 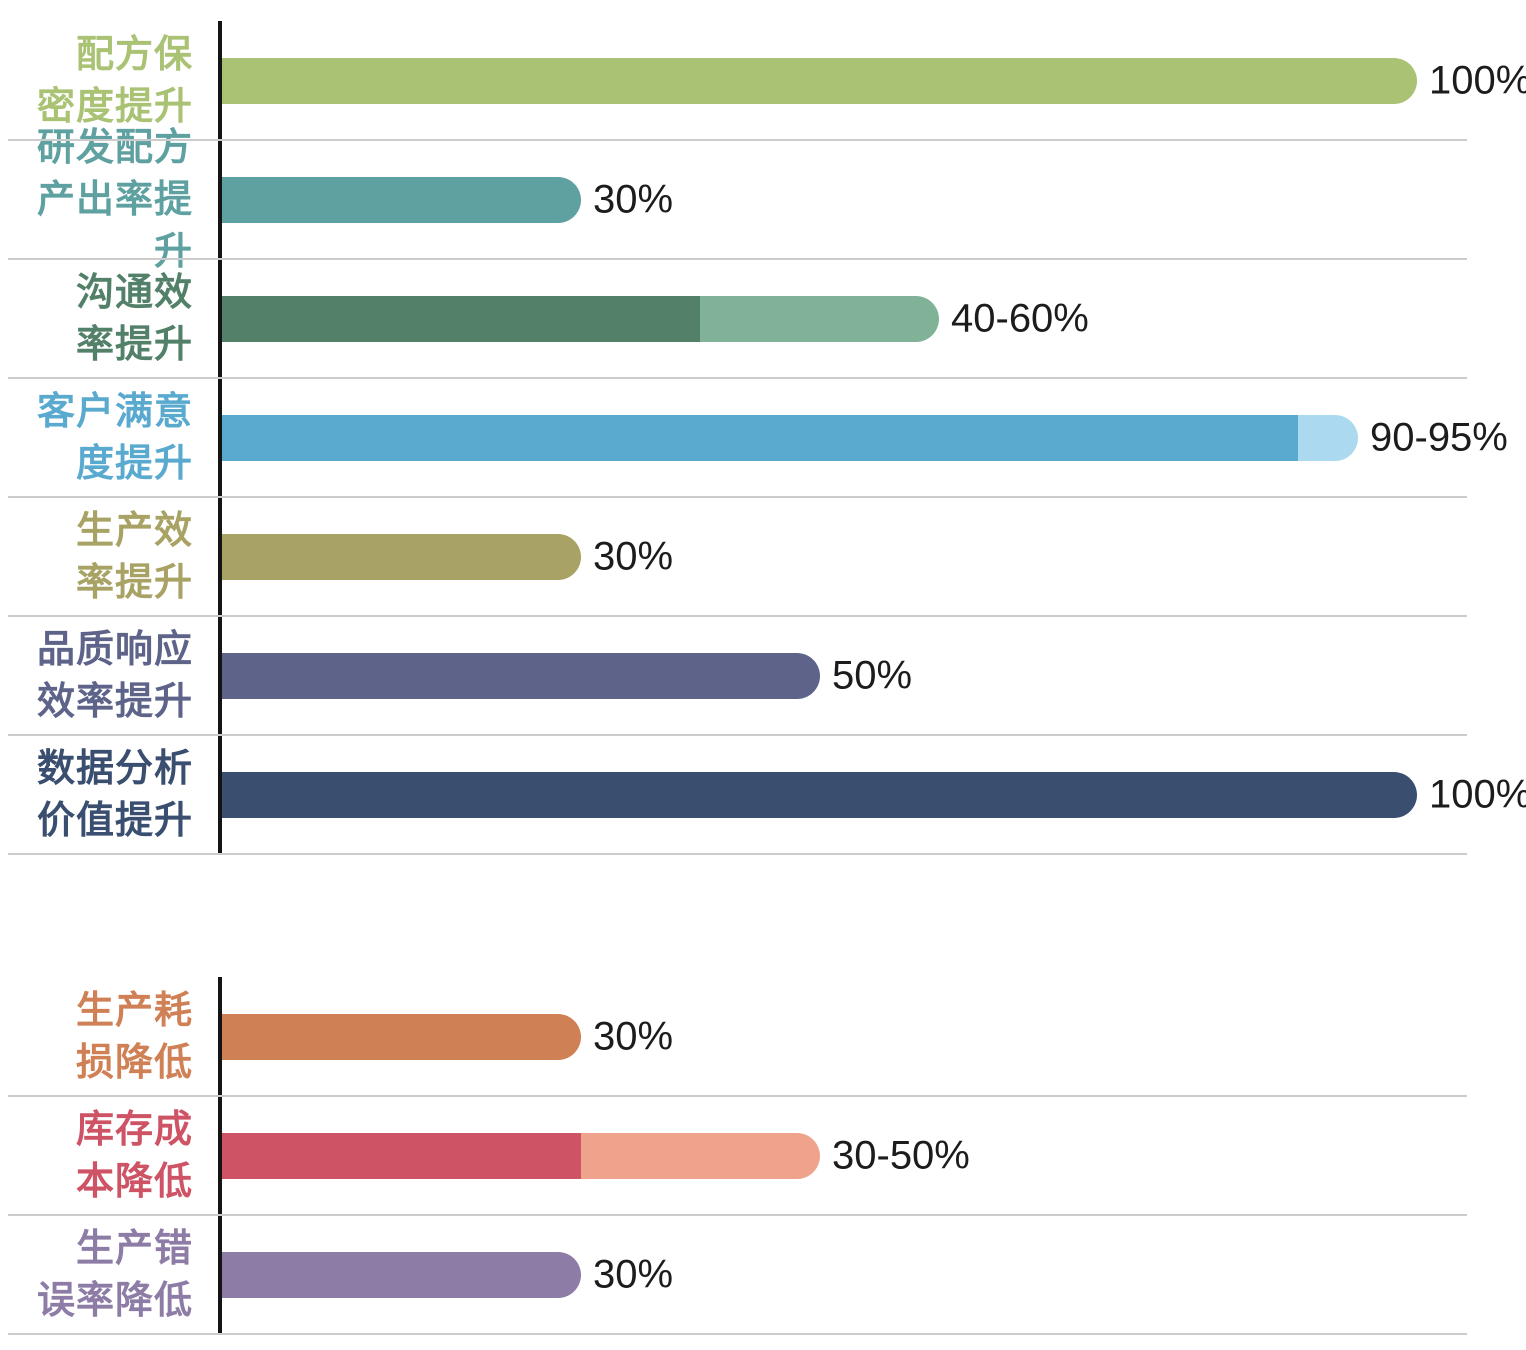 I want to click on chart-row: 数据分析价值提升 100%, so click(x=763, y=795).